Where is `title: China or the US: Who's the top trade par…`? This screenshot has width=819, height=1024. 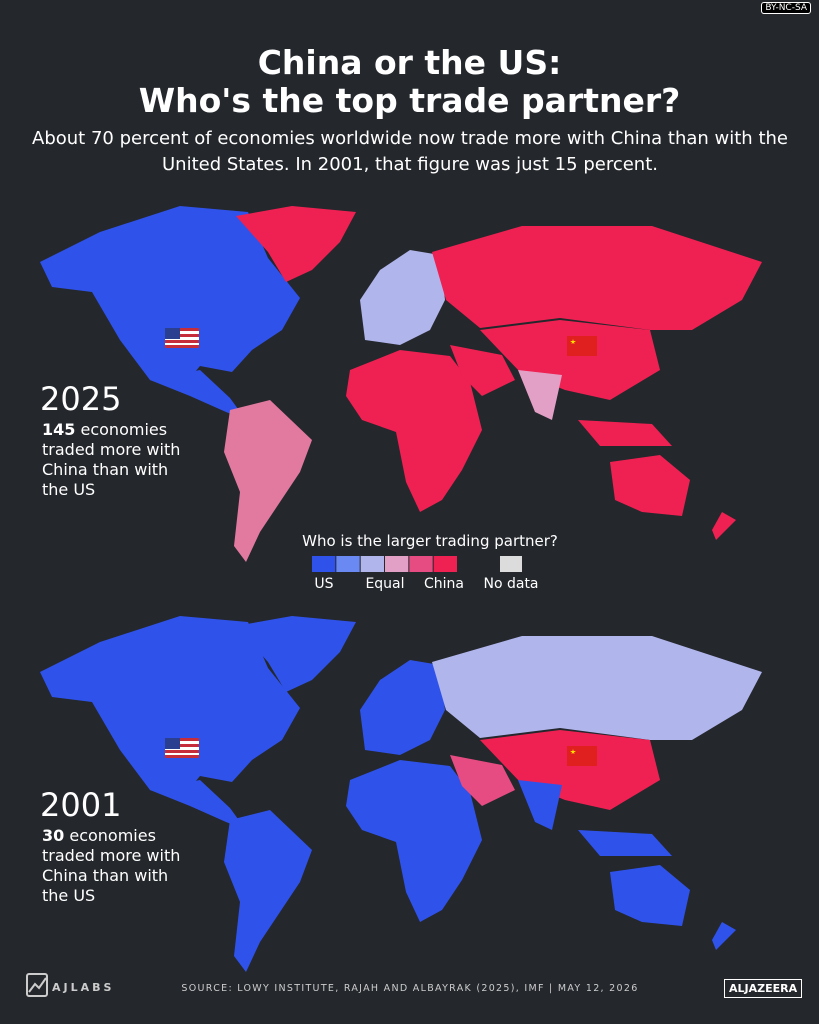 title: China or the US: Who's the top trade par… is located at coordinates (409, 82).